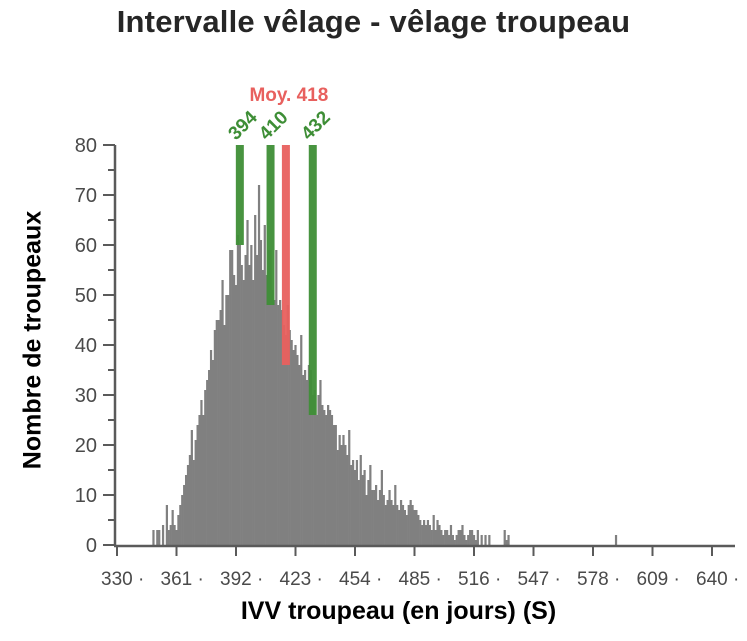 The height and width of the screenshot is (641, 747). What do you see at coordinates (598, 579) in the screenshot?
I see `x-tick-label: 578 ·` at bounding box center [598, 579].